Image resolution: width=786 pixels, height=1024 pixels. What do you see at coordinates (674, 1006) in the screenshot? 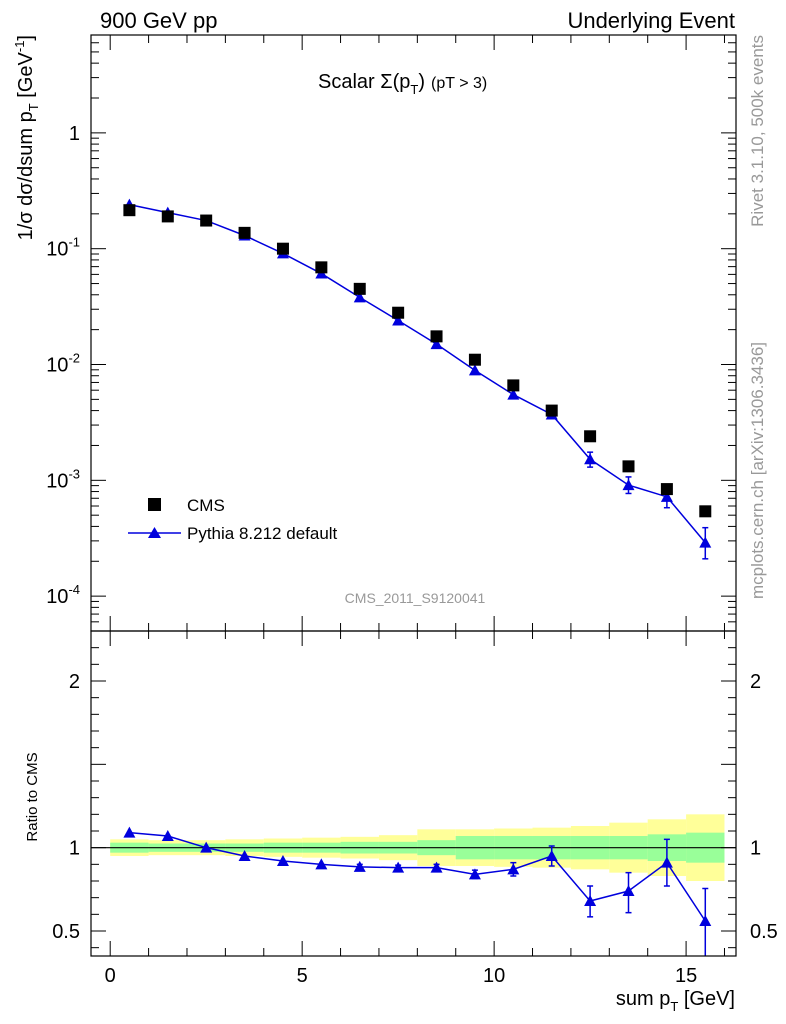
I see `x-axis-label-sub: T` at bounding box center [674, 1006].